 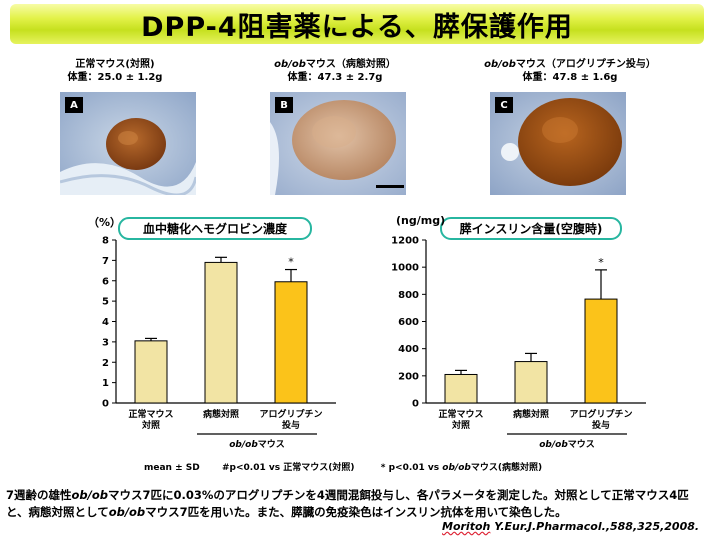 What do you see at coordinates (601, 425) in the screenshot?
I see `chart2-category-label-2-1: 投与` at bounding box center [601, 425].